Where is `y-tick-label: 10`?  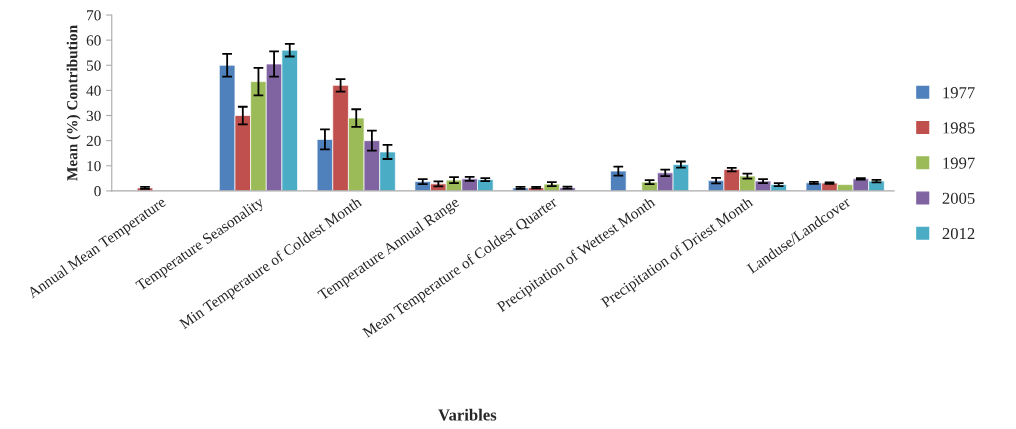 y-tick-label: 10 is located at coordinates (94, 166).